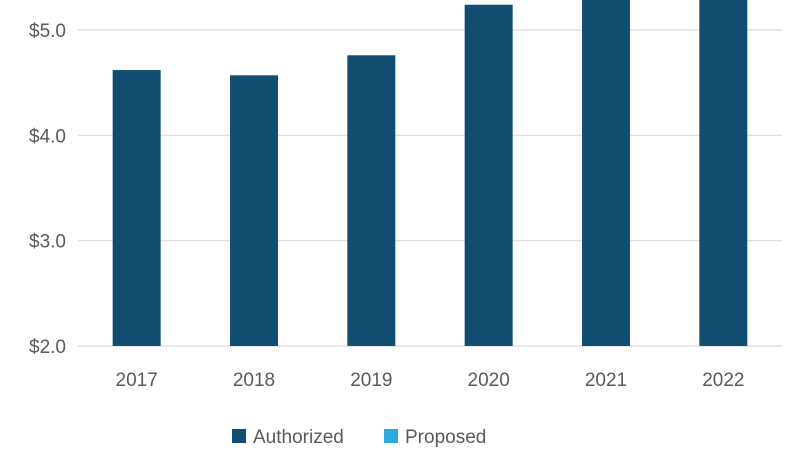 Image resolution: width=791 pixels, height=475 pixels. I want to click on x-tick-label: 2017, so click(137, 380).